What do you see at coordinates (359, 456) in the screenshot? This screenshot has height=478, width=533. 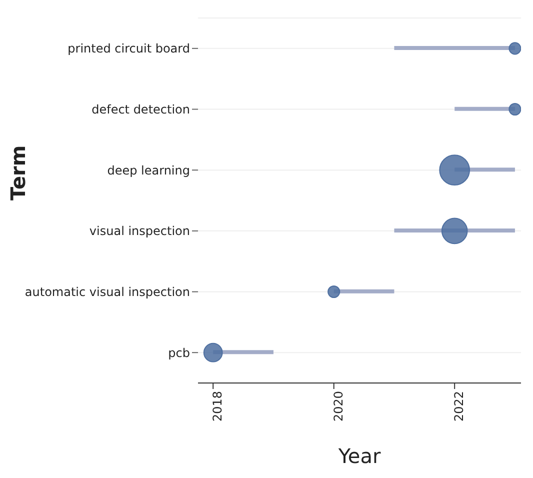 I see `x-axis-title: Year` at bounding box center [359, 456].